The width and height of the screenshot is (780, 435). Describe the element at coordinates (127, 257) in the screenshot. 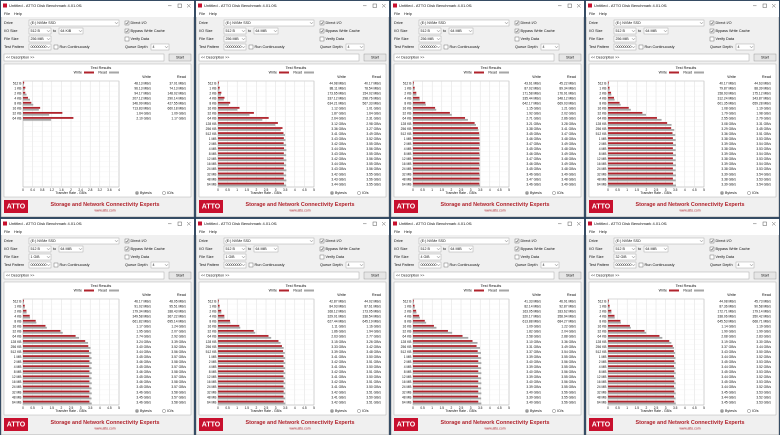

I see `verify-data-box` at that location.